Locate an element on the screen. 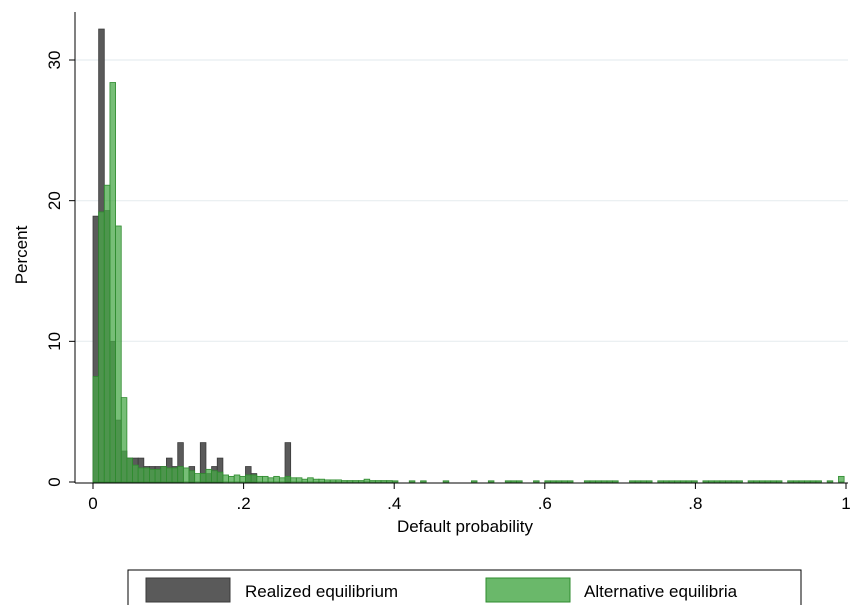  x-axis-title: Default probability is located at coordinates (465, 526).